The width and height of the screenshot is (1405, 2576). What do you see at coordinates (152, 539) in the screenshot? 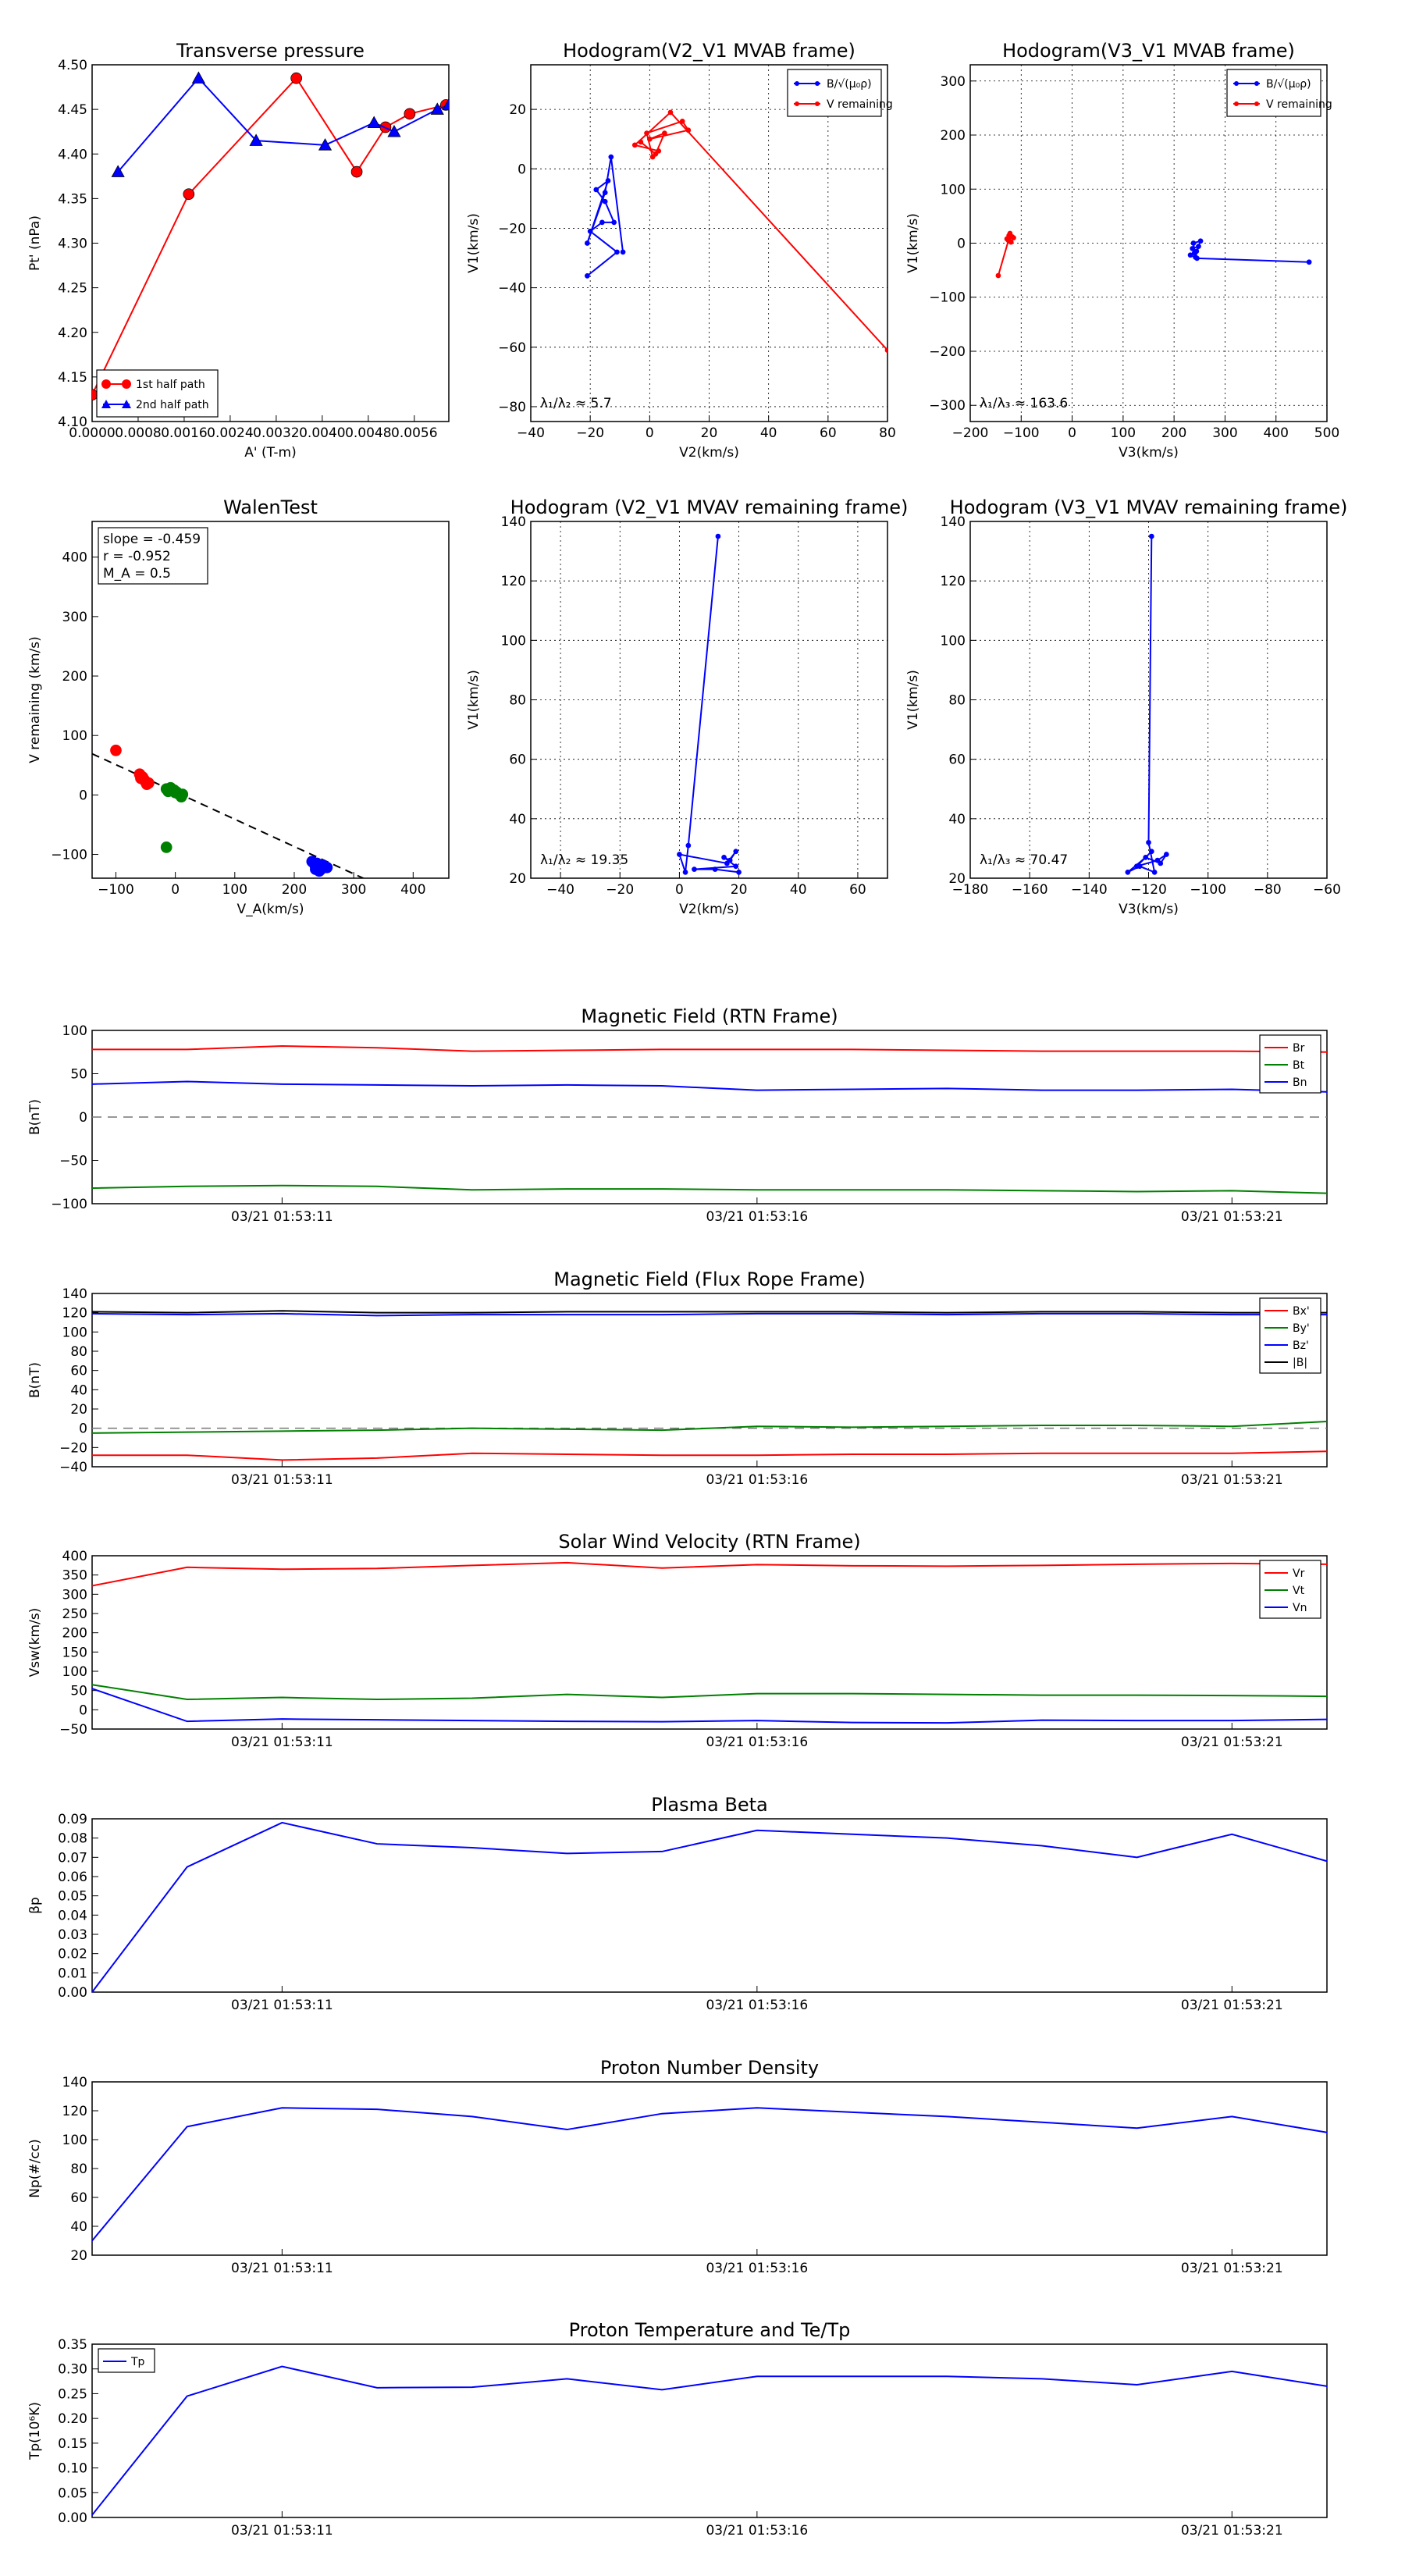
I see `stats-line: slope = -0.459` at bounding box center [152, 539].